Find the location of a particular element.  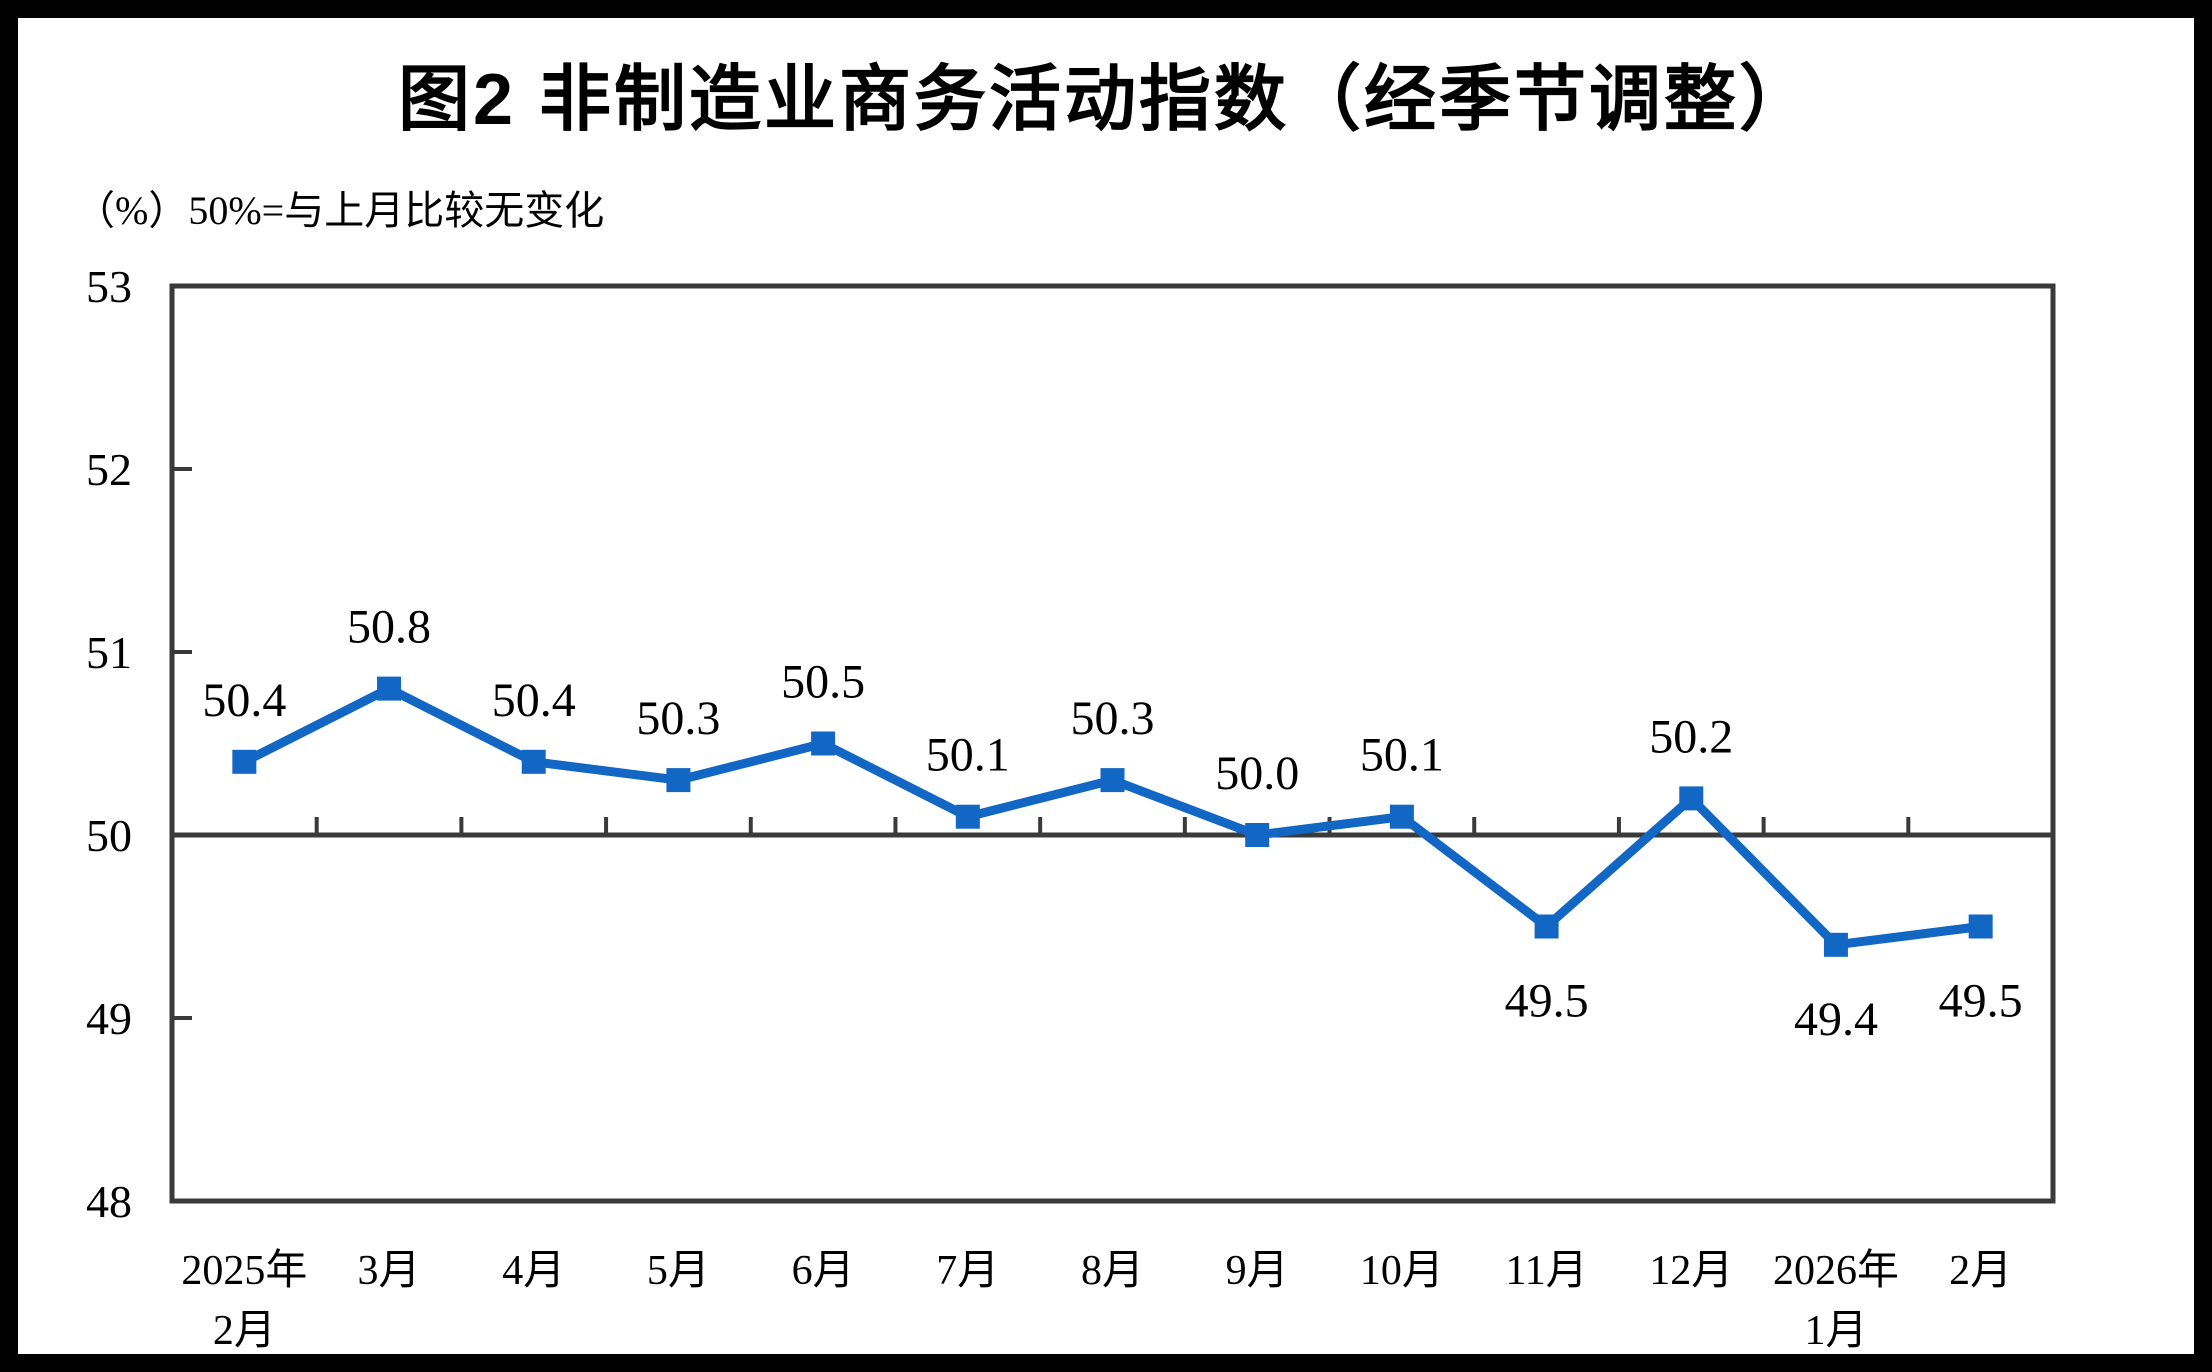

y-axis-label: 53 is located at coordinates (109, 286).